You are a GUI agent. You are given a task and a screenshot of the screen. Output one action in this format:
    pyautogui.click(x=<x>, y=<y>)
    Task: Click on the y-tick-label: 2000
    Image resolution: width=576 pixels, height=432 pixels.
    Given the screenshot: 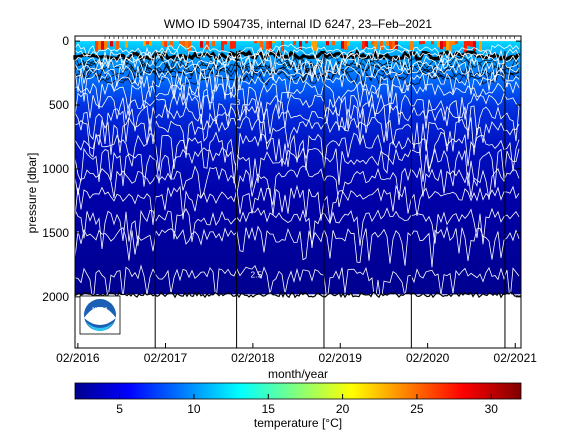 What is the action you would take?
    pyautogui.click(x=55, y=297)
    